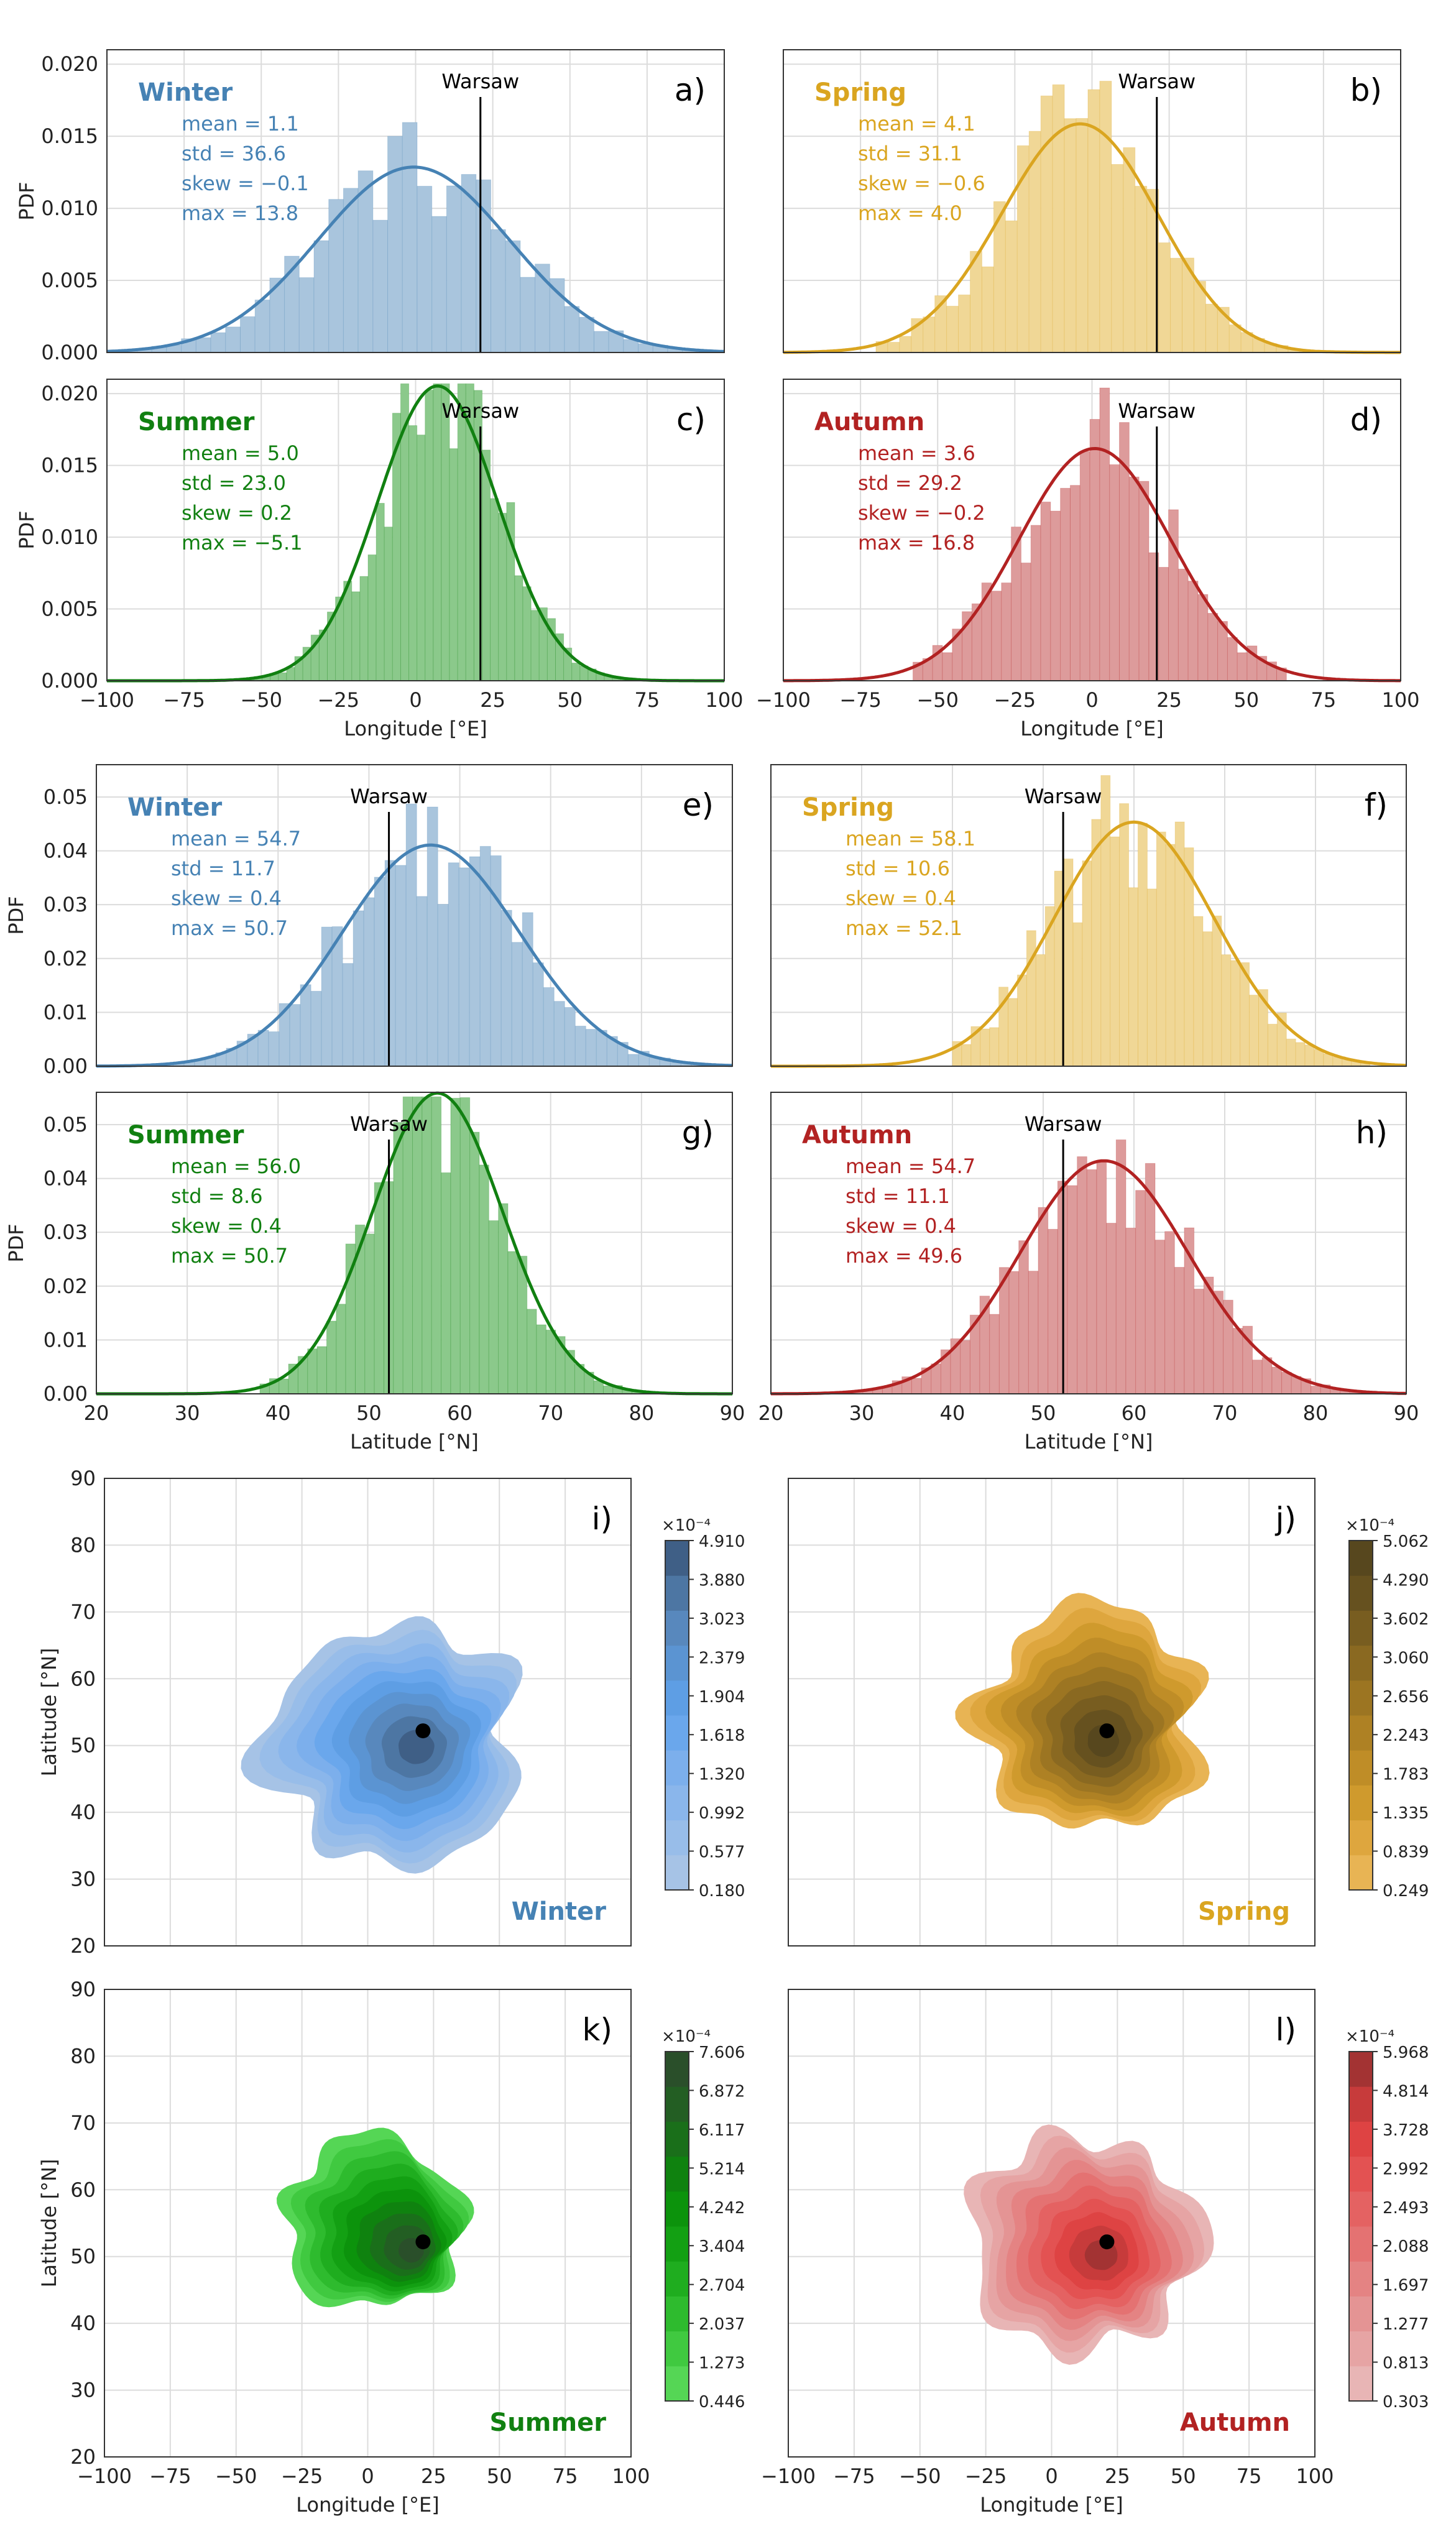 This screenshot has width=1456, height=2534. I want to click on colorbar-tick-label: 0.249, so click(1406, 1891).